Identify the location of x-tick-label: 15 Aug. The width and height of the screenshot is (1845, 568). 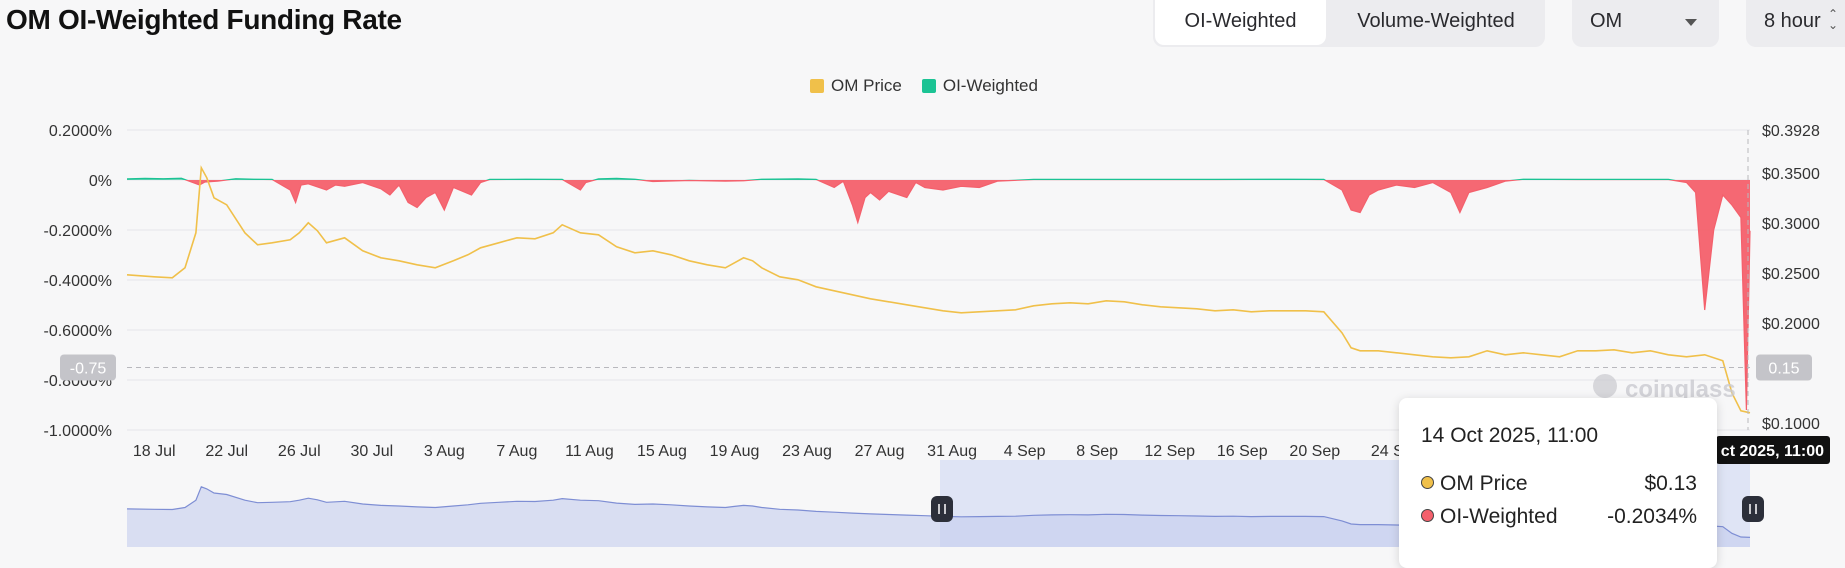
(662, 451).